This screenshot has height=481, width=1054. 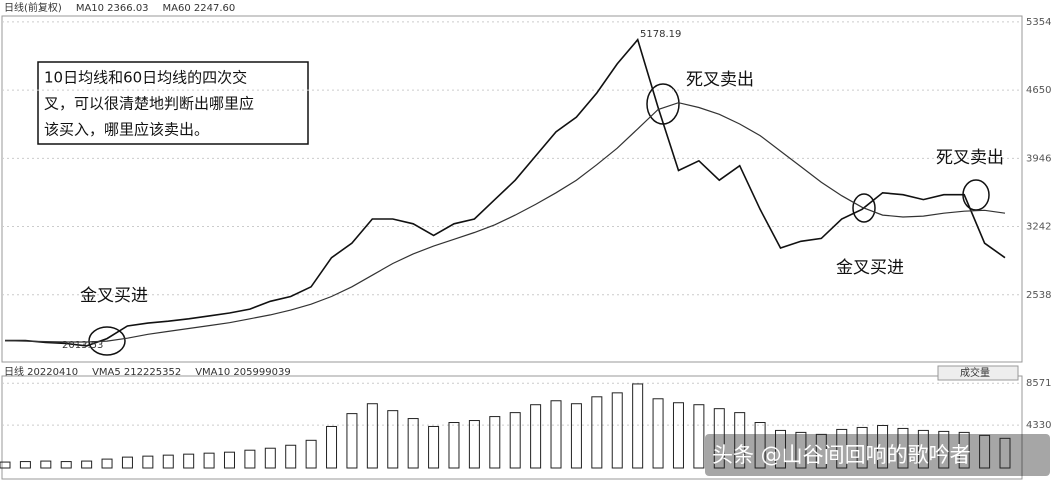 What do you see at coordinates (1038, 90) in the screenshot?
I see `y-tick-label: 4650` at bounding box center [1038, 90].